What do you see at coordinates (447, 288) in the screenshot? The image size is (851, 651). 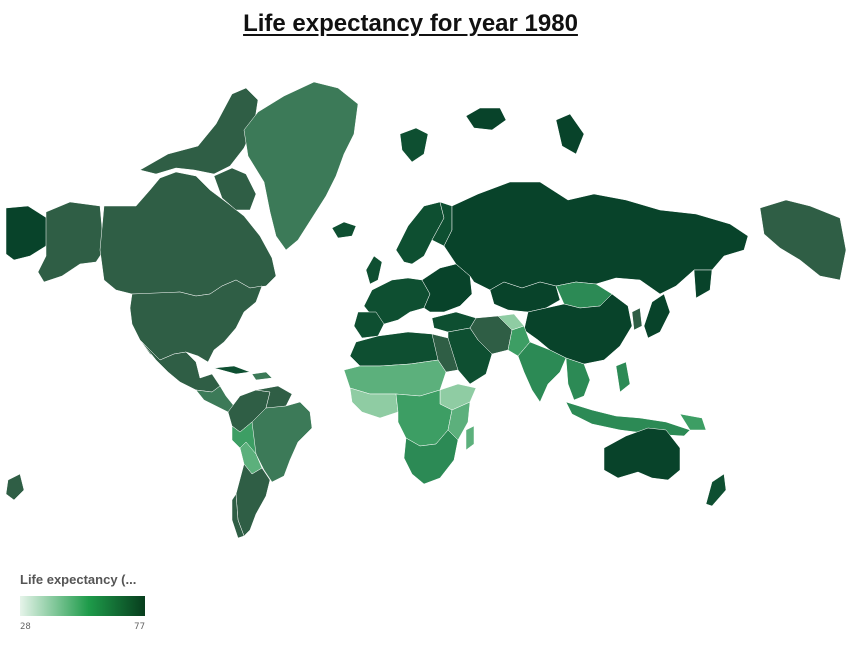 I see `region-eastern-europe` at bounding box center [447, 288].